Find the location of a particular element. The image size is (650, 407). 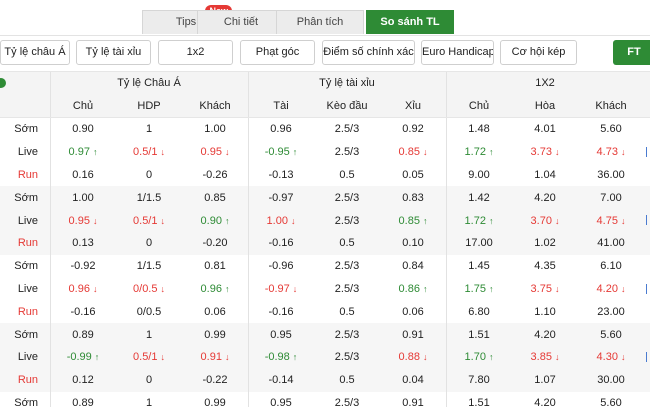

asian-handicap-button: Tỷ lệ châu Á is located at coordinates (35, 52).